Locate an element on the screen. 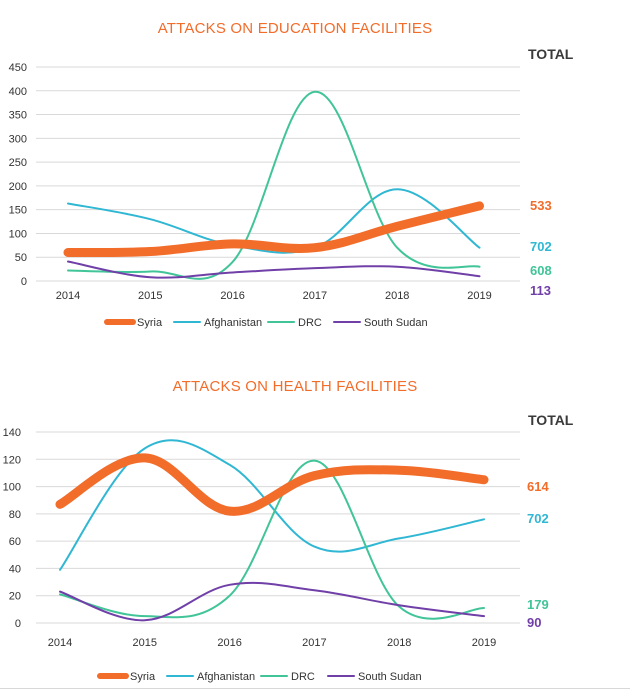 The width and height of the screenshot is (630, 695). y-tick-label: 400 is located at coordinates (18, 92).